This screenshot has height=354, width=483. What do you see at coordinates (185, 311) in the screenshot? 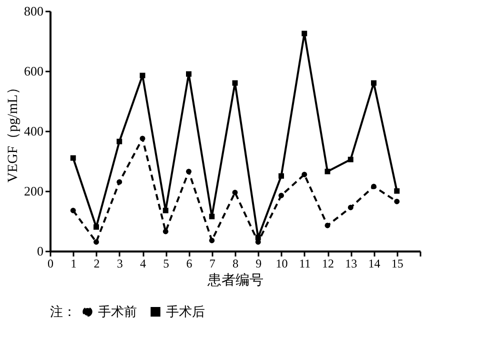
I see `legend-label: 手术后` at bounding box center [185, 311].